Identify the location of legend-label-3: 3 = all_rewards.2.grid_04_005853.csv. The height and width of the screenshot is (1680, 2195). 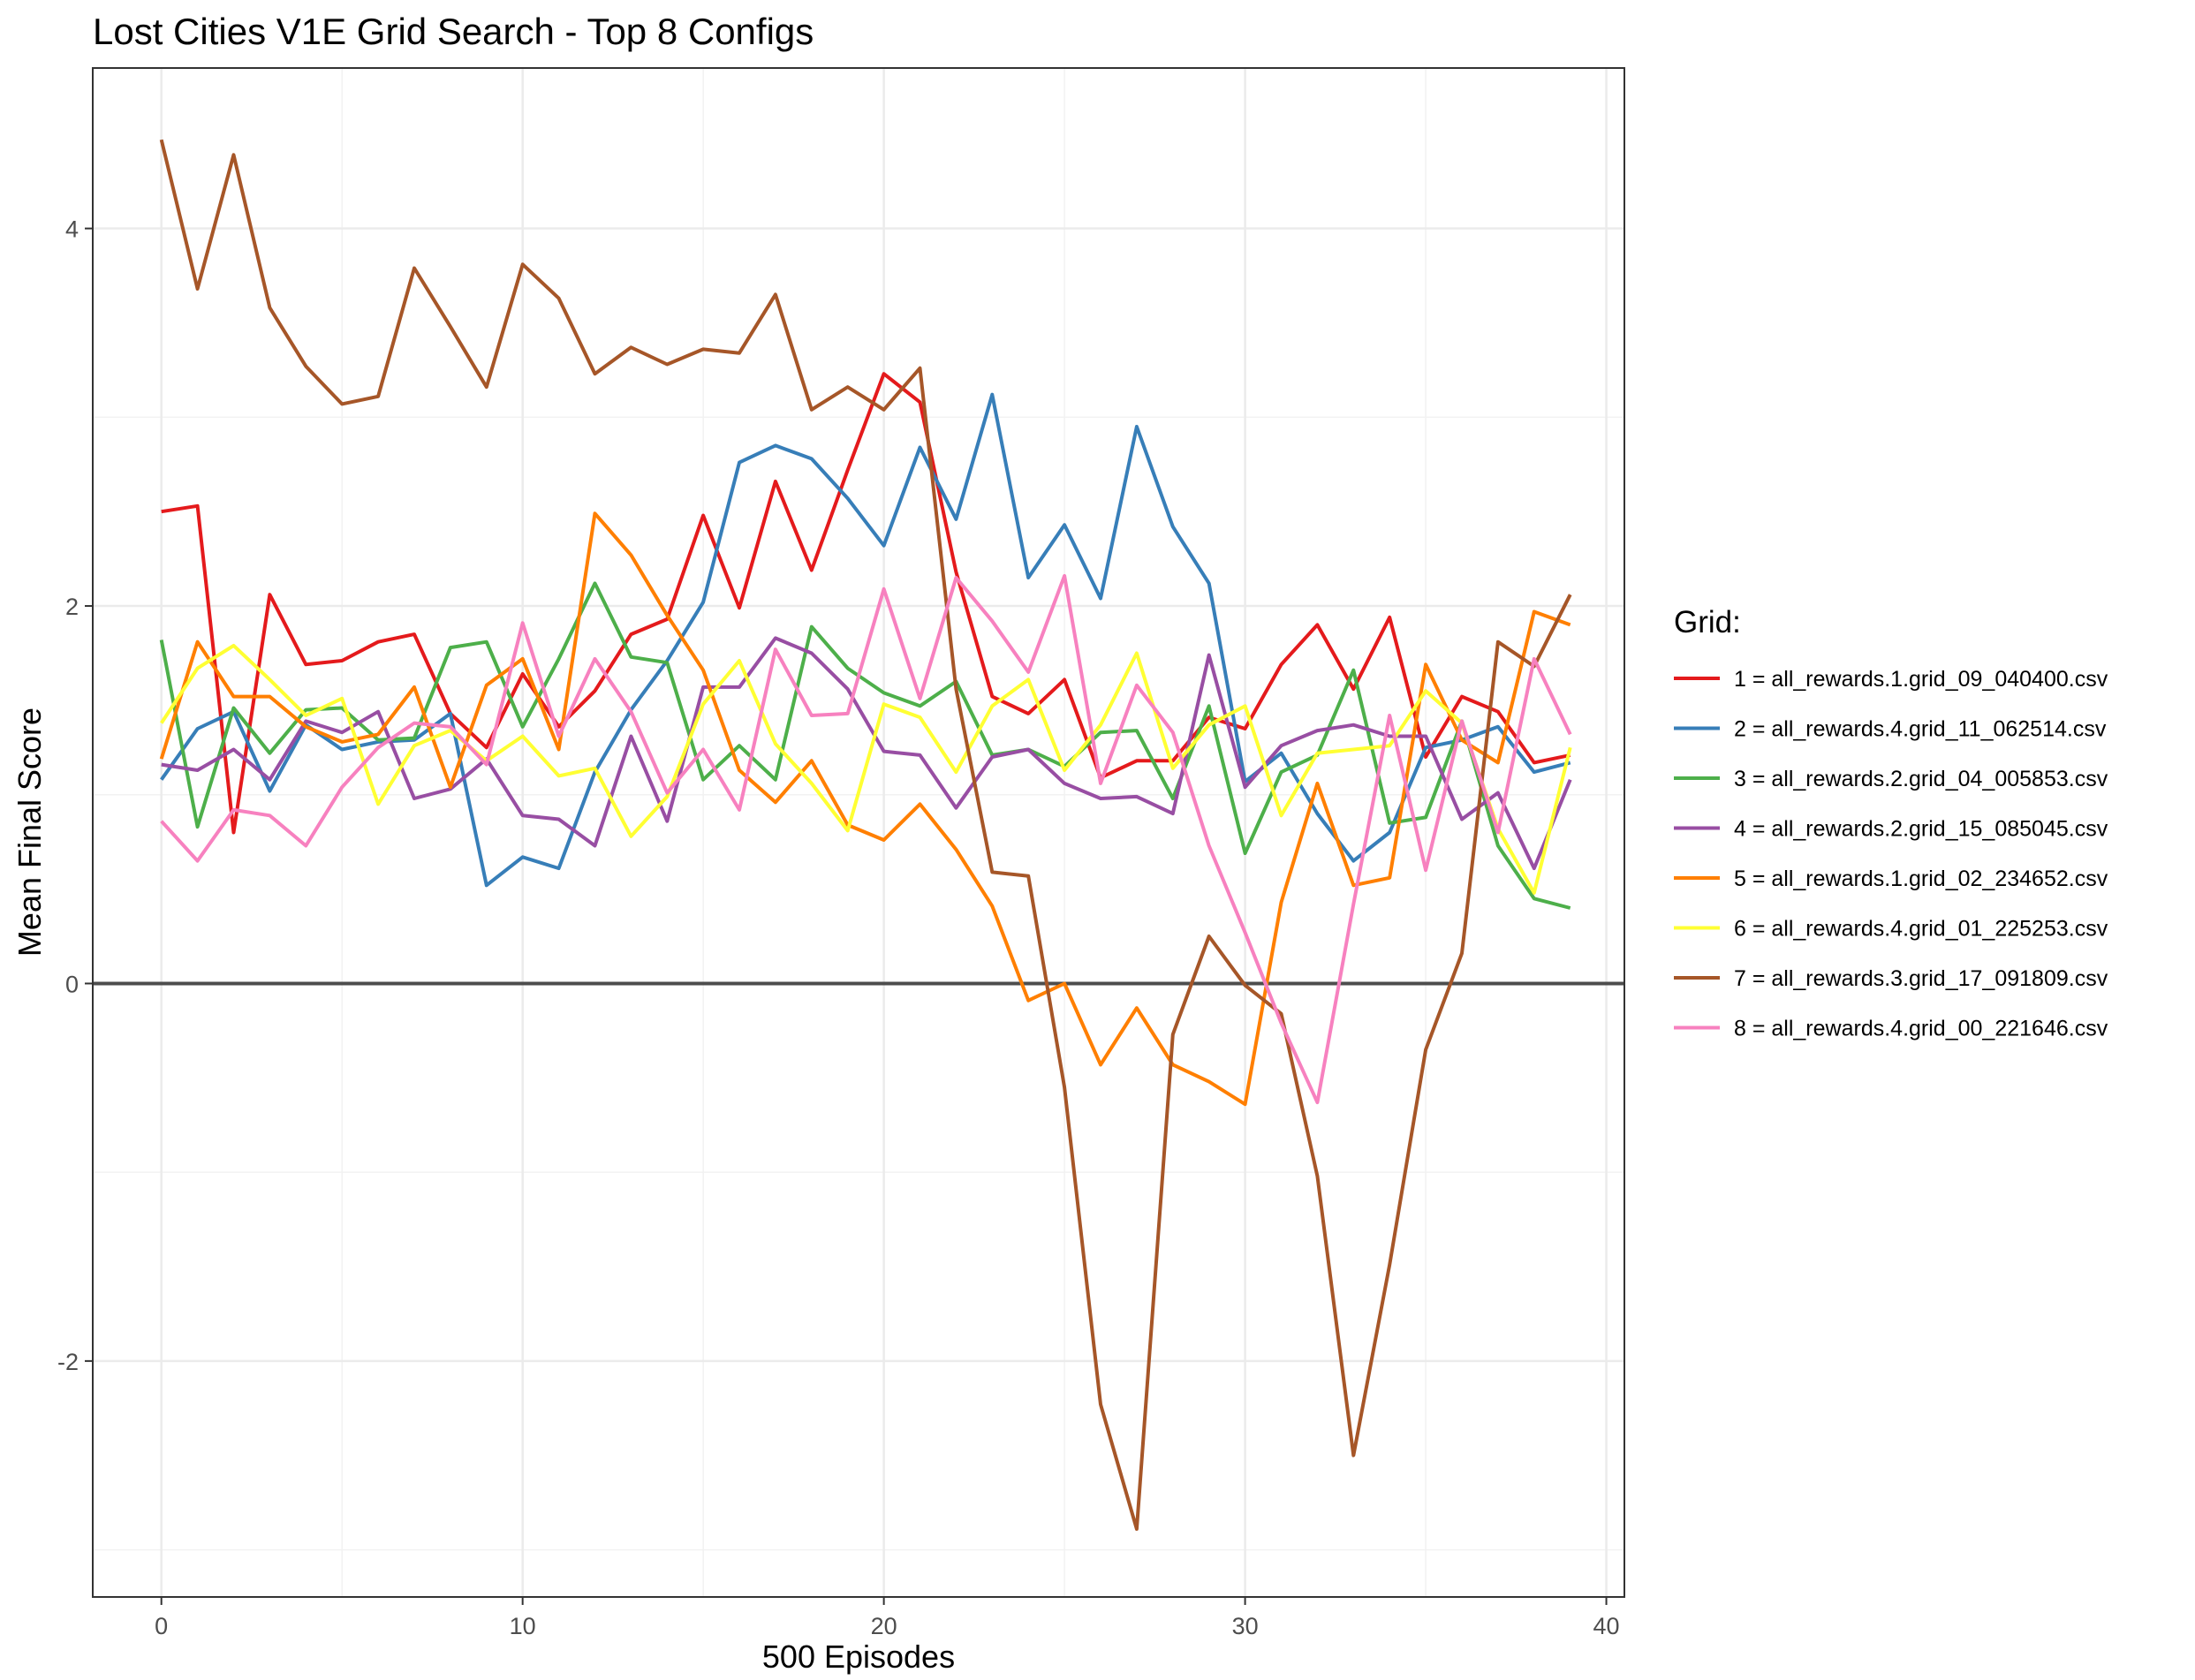
(1921, 779).